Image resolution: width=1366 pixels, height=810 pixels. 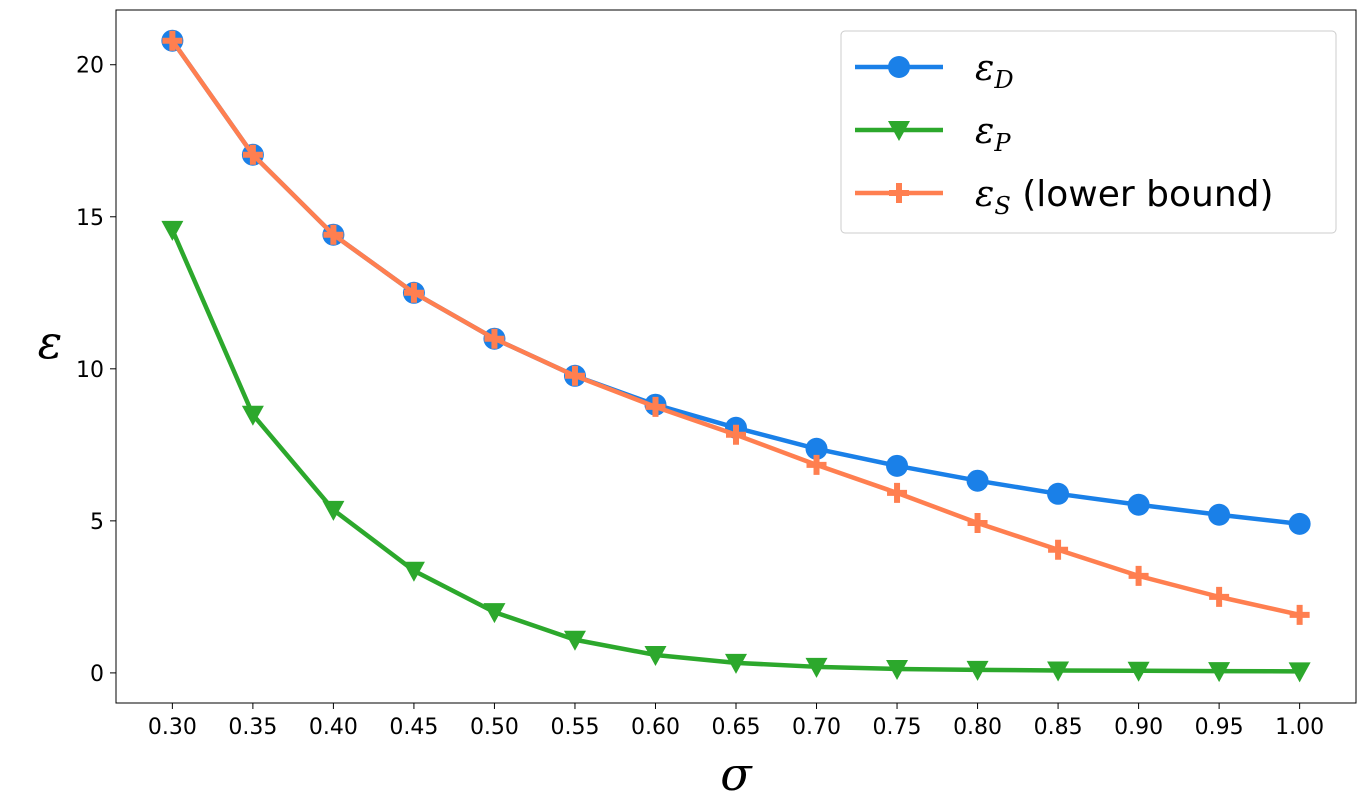 What do you see at coordinates (90, 66) in the screenshot?
I see `y-tick-label: 20` at bounding box center [90, 66].